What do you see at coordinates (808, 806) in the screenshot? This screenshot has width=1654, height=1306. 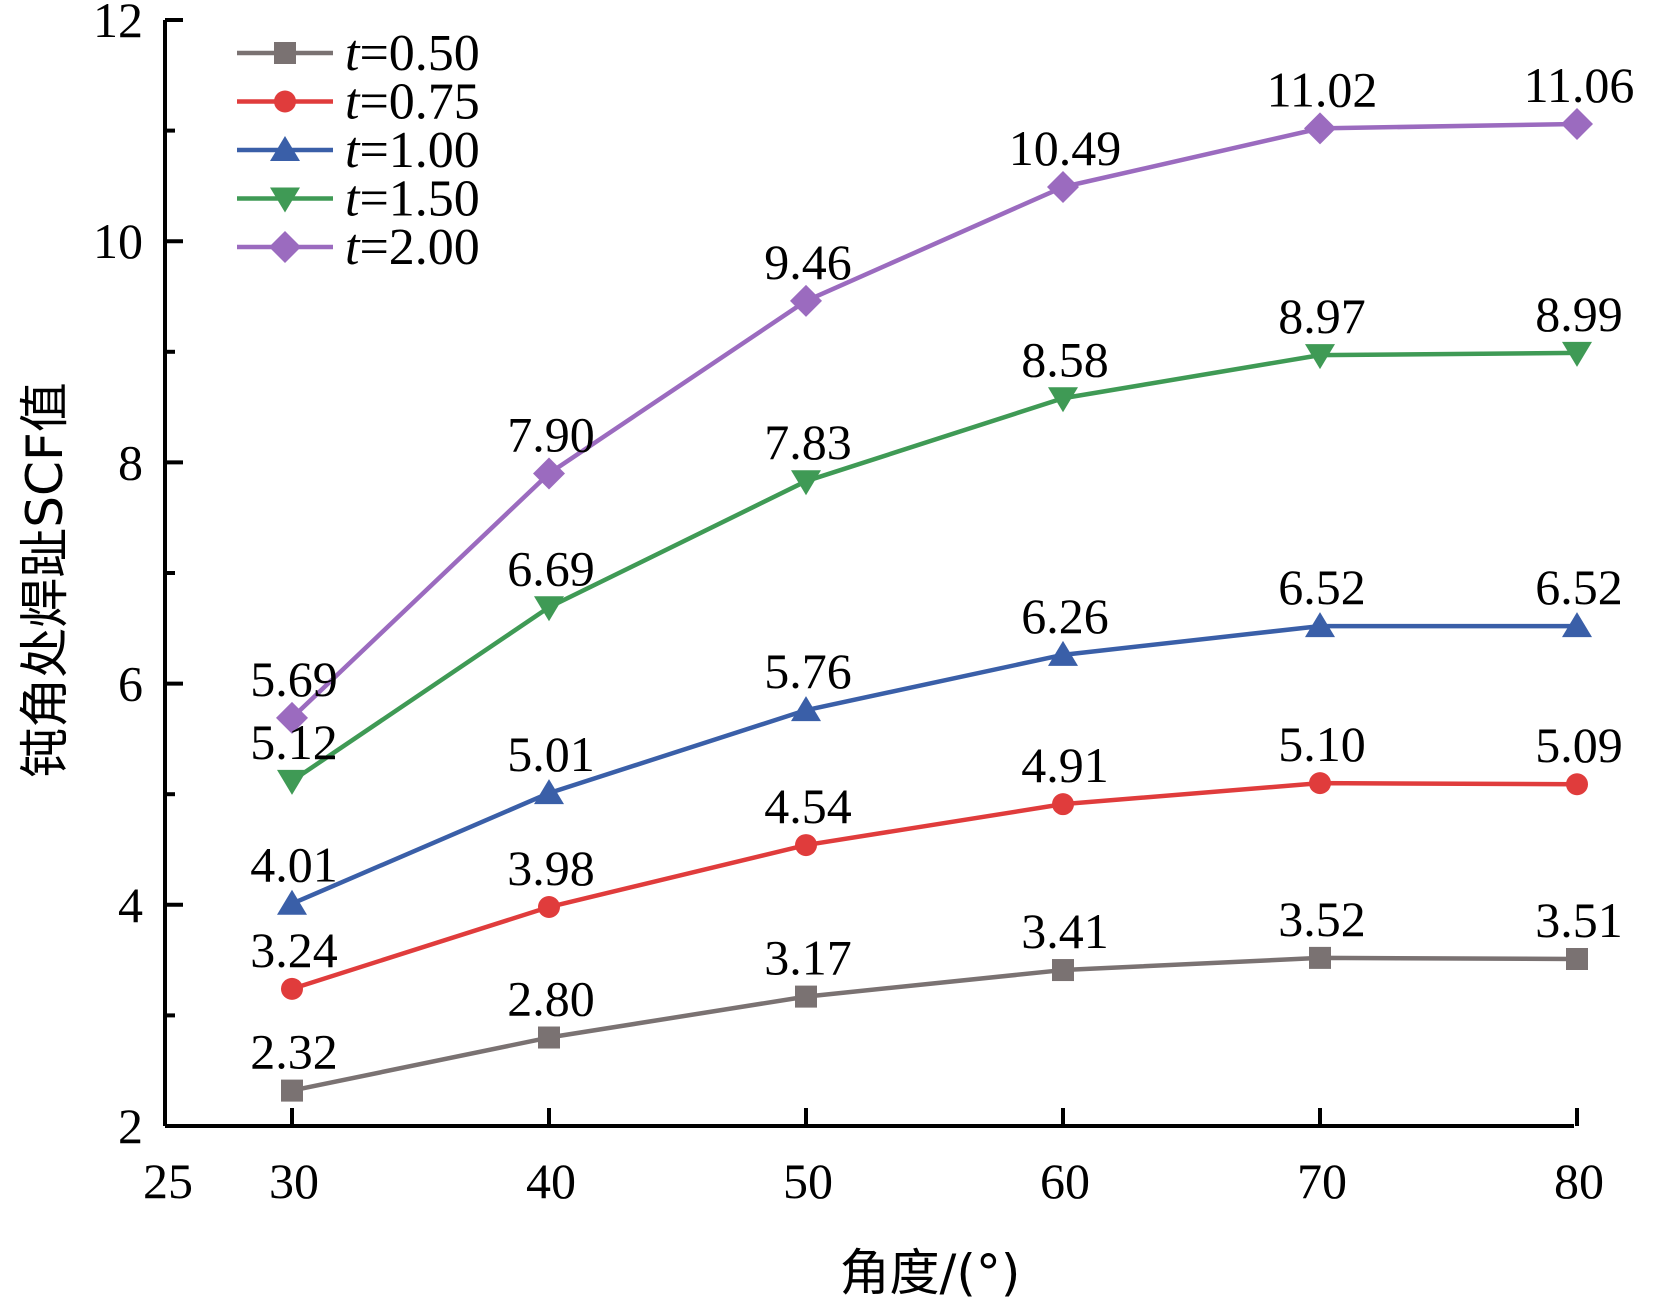 I see `data-label: 4.54` at bounding box center [808, 806].